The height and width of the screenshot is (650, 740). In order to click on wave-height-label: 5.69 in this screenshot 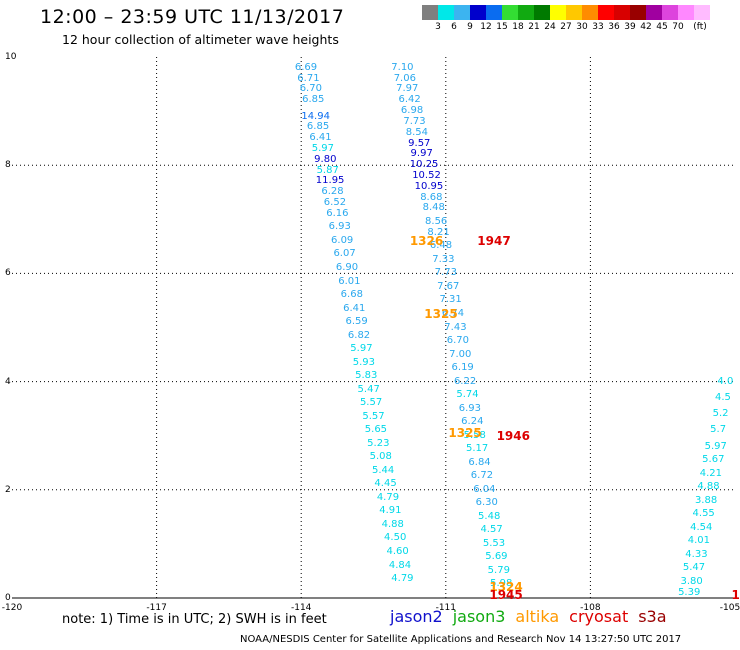, I will do `click(496, 557)`.